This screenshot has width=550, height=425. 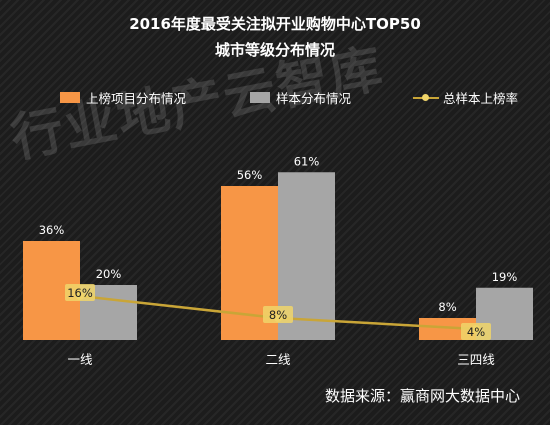 I want to click on x-tick-label-1: 二线, so click(x=278, y=359).